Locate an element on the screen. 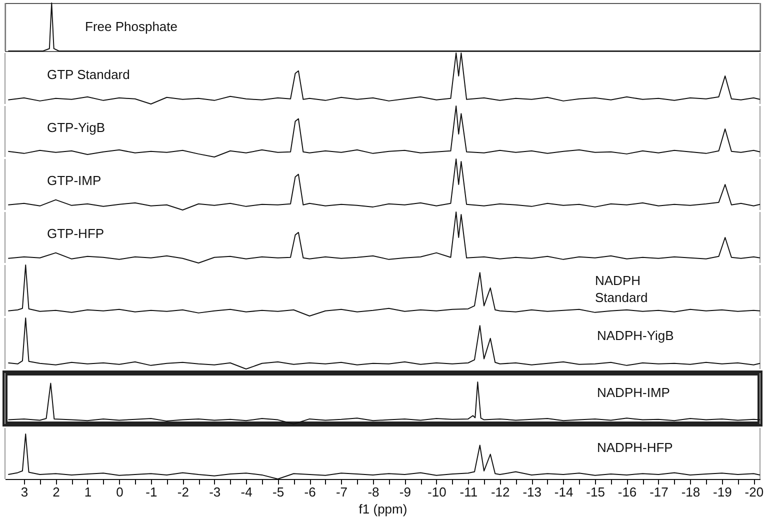  x-tick-label: -4 is located at coordinates (246, 492).